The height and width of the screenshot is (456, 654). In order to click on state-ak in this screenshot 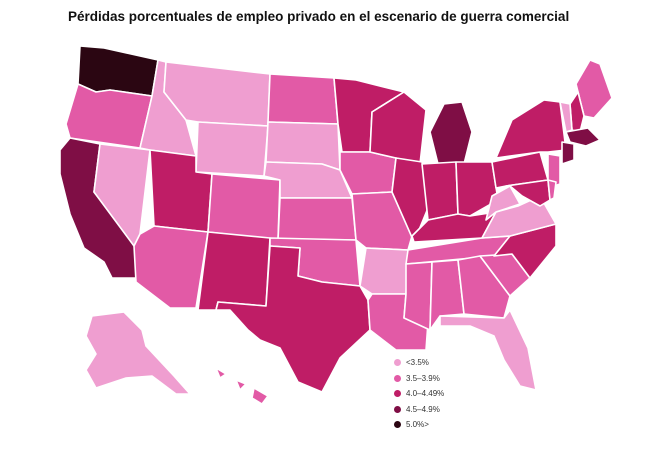, I will do `click(138, 353)`.